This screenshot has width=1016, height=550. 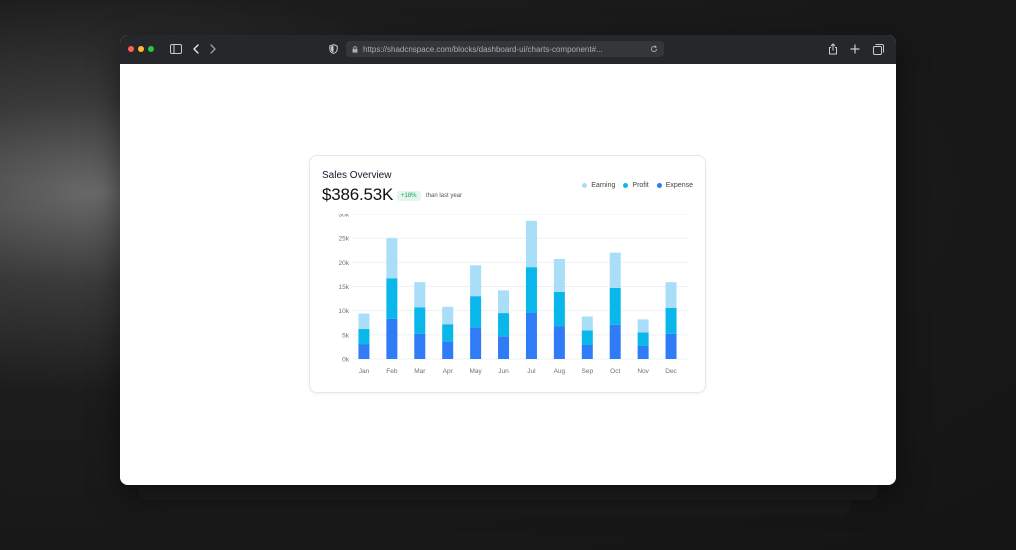 I want to click on bar-earning-nov, so click(x=643, y=326).